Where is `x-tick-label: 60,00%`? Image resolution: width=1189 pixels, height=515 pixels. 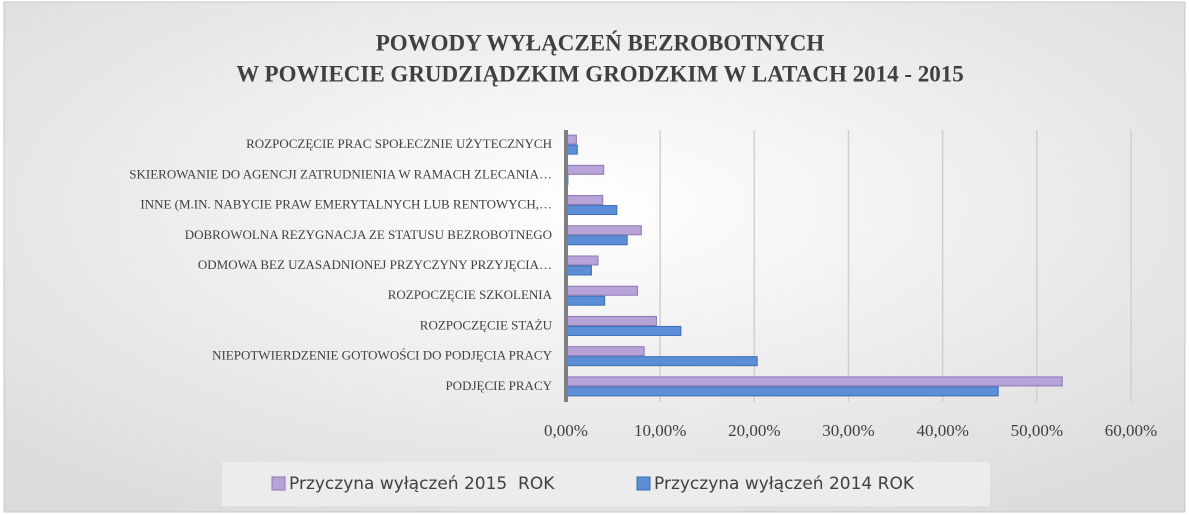
x-tick-label: 60,00% is located at coordinates (1131, 430).